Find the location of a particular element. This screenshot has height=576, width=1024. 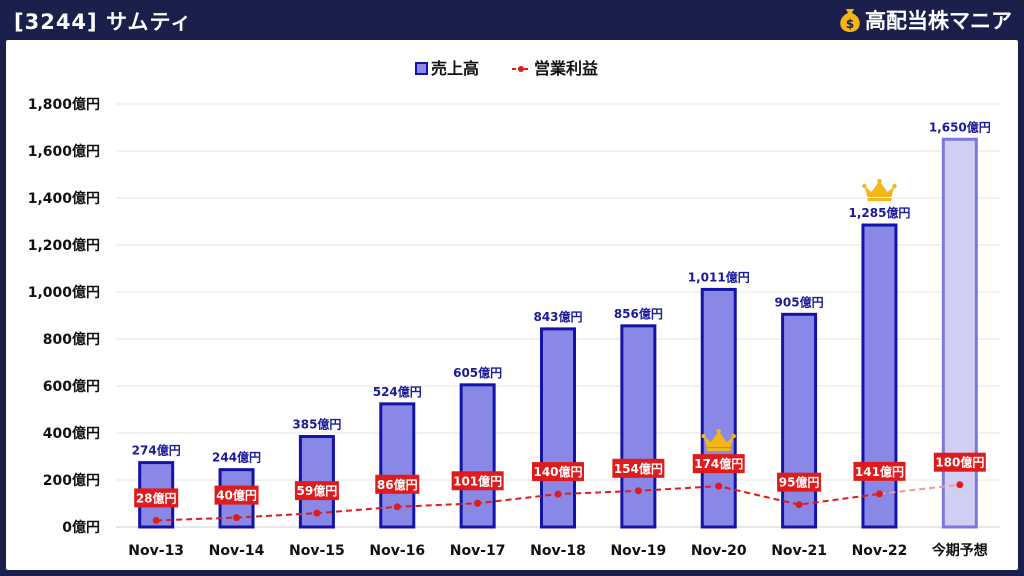

legend-item-sales: 売上高 is located at coordinates (447, 68).